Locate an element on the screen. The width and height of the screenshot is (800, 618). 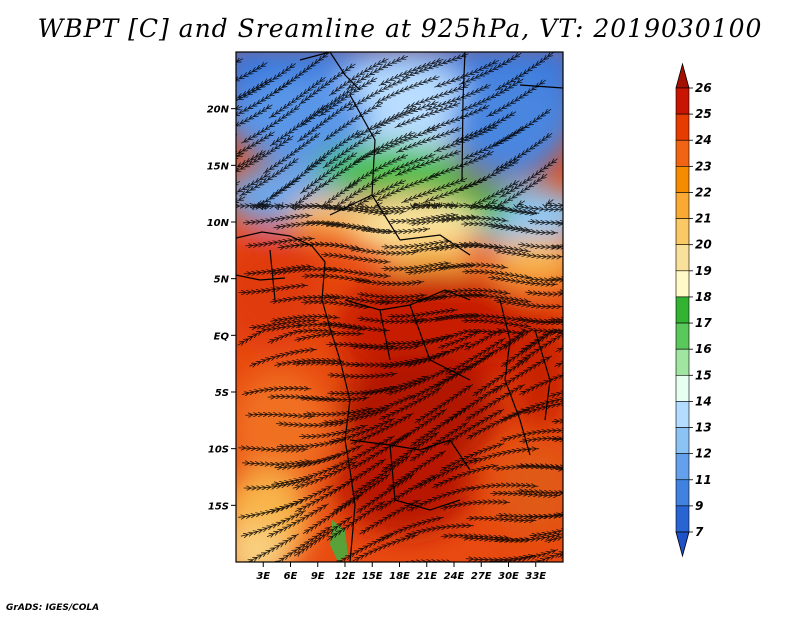
lon-tick-label: 27E is located at coordinates (481, 576).